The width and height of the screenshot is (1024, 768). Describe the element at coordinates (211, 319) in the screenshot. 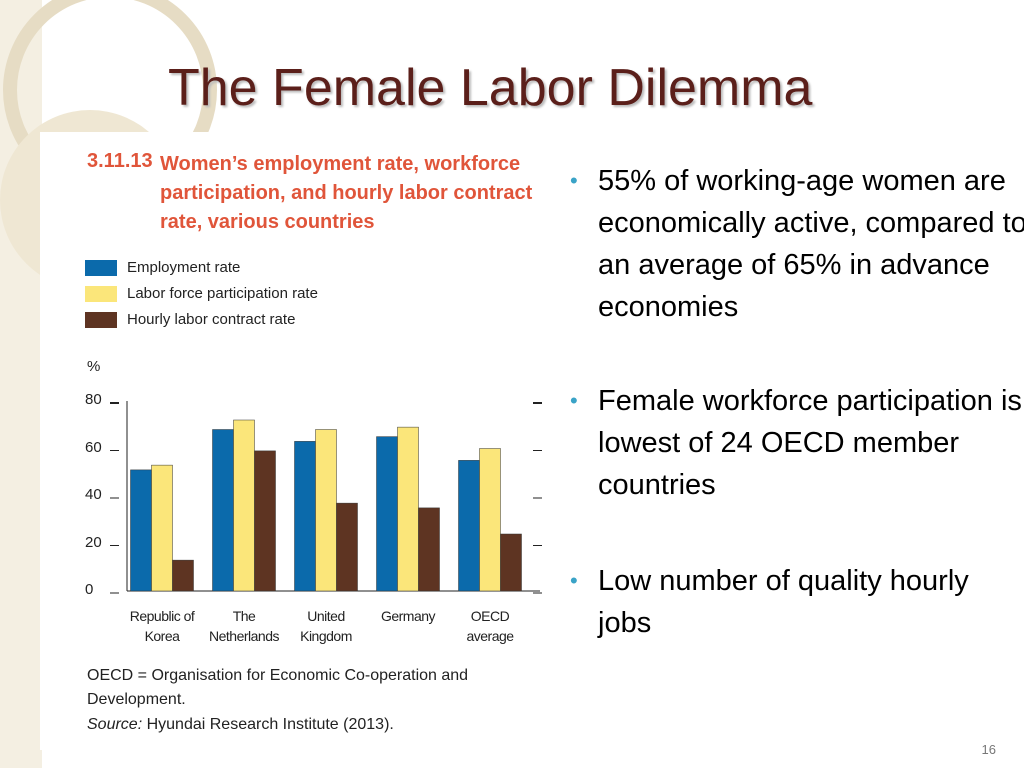

I see `legend-label: Hourly labor contract rate` at that location.